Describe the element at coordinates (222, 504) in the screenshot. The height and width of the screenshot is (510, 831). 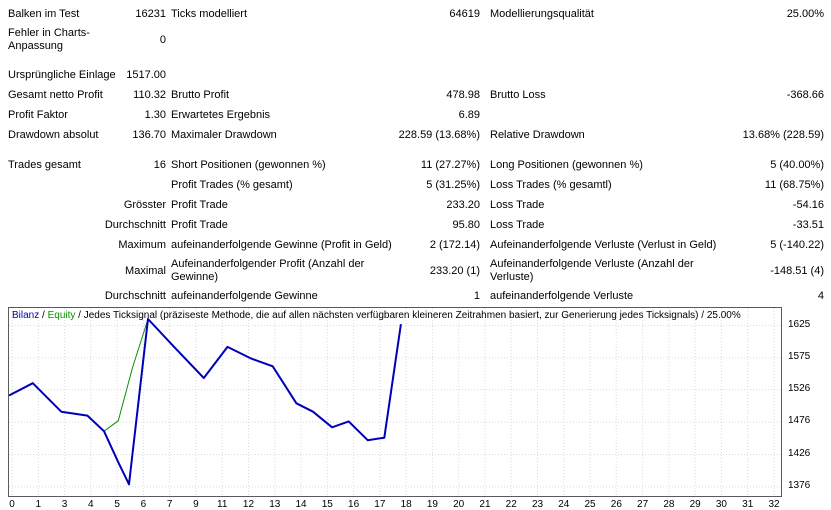
I see `x-axis-label: 11` at that location.